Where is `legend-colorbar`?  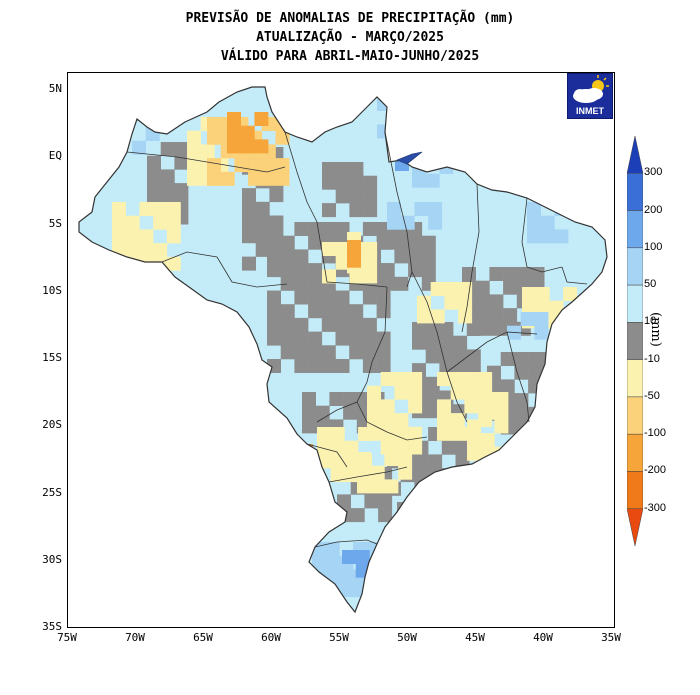 legend-colorbar is located at coordinates (635, 341).